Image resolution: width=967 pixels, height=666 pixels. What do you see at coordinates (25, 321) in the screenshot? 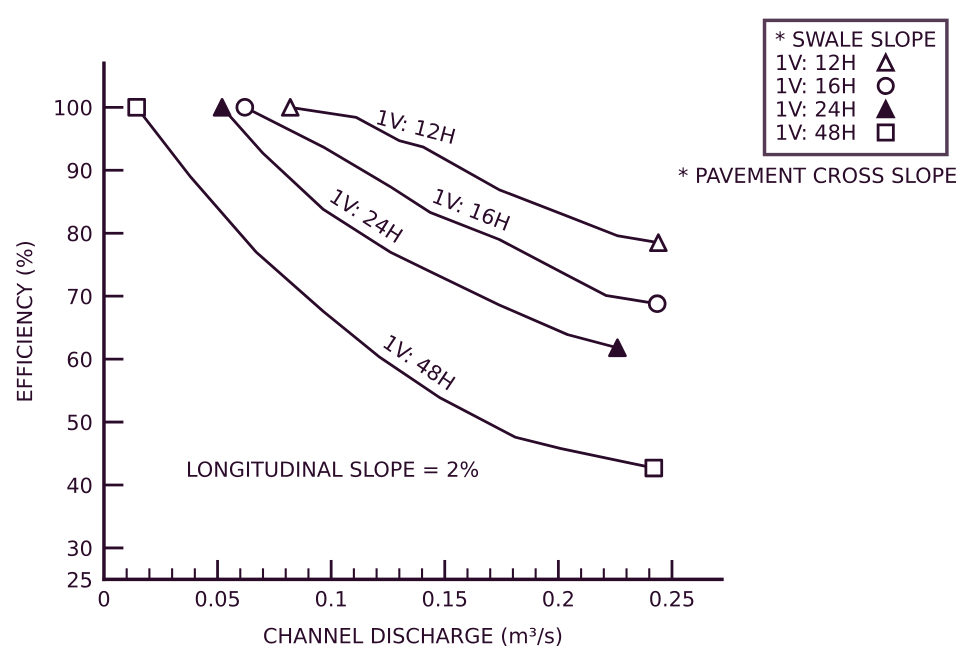
I see `y-axis-title: EFFICIENCY (%)` at bounding box center [25, 321].